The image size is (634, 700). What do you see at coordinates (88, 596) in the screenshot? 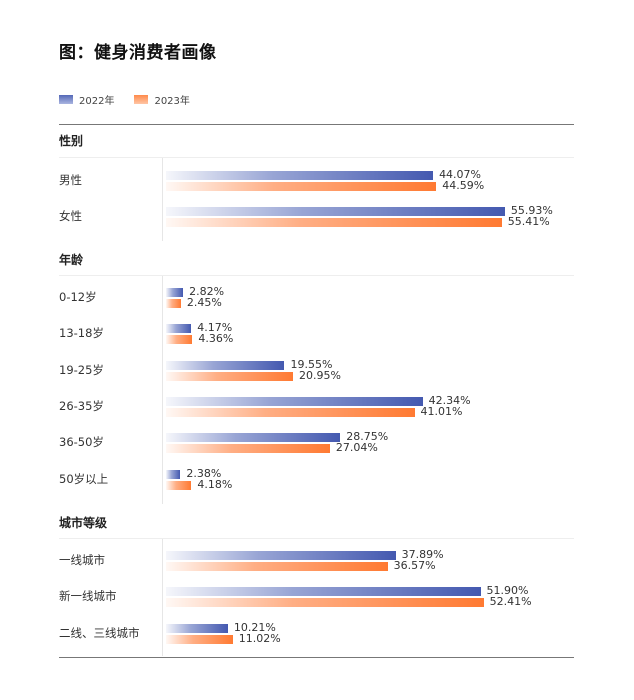
I see `category-label: 新一线城市` at bounding box center [88, 596].